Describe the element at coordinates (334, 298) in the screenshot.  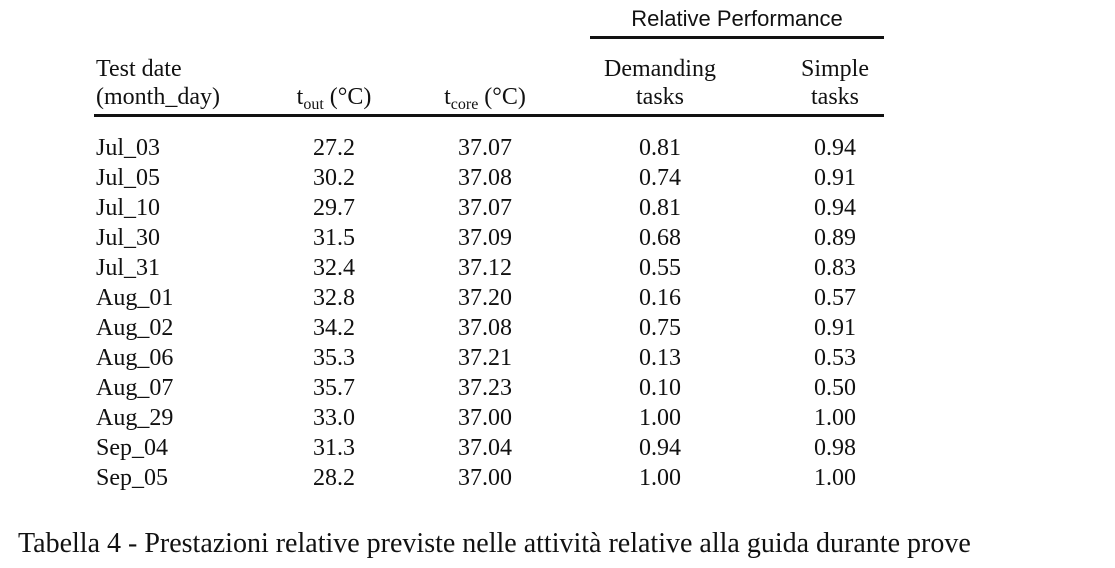
I see `cell-tout: 32.8` at that location.